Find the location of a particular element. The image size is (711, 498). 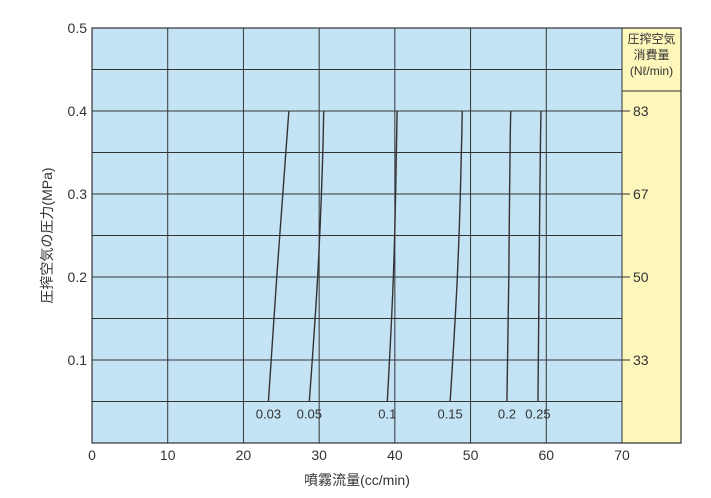

x-tick-label: 30 is located at coordinates (319, 455).